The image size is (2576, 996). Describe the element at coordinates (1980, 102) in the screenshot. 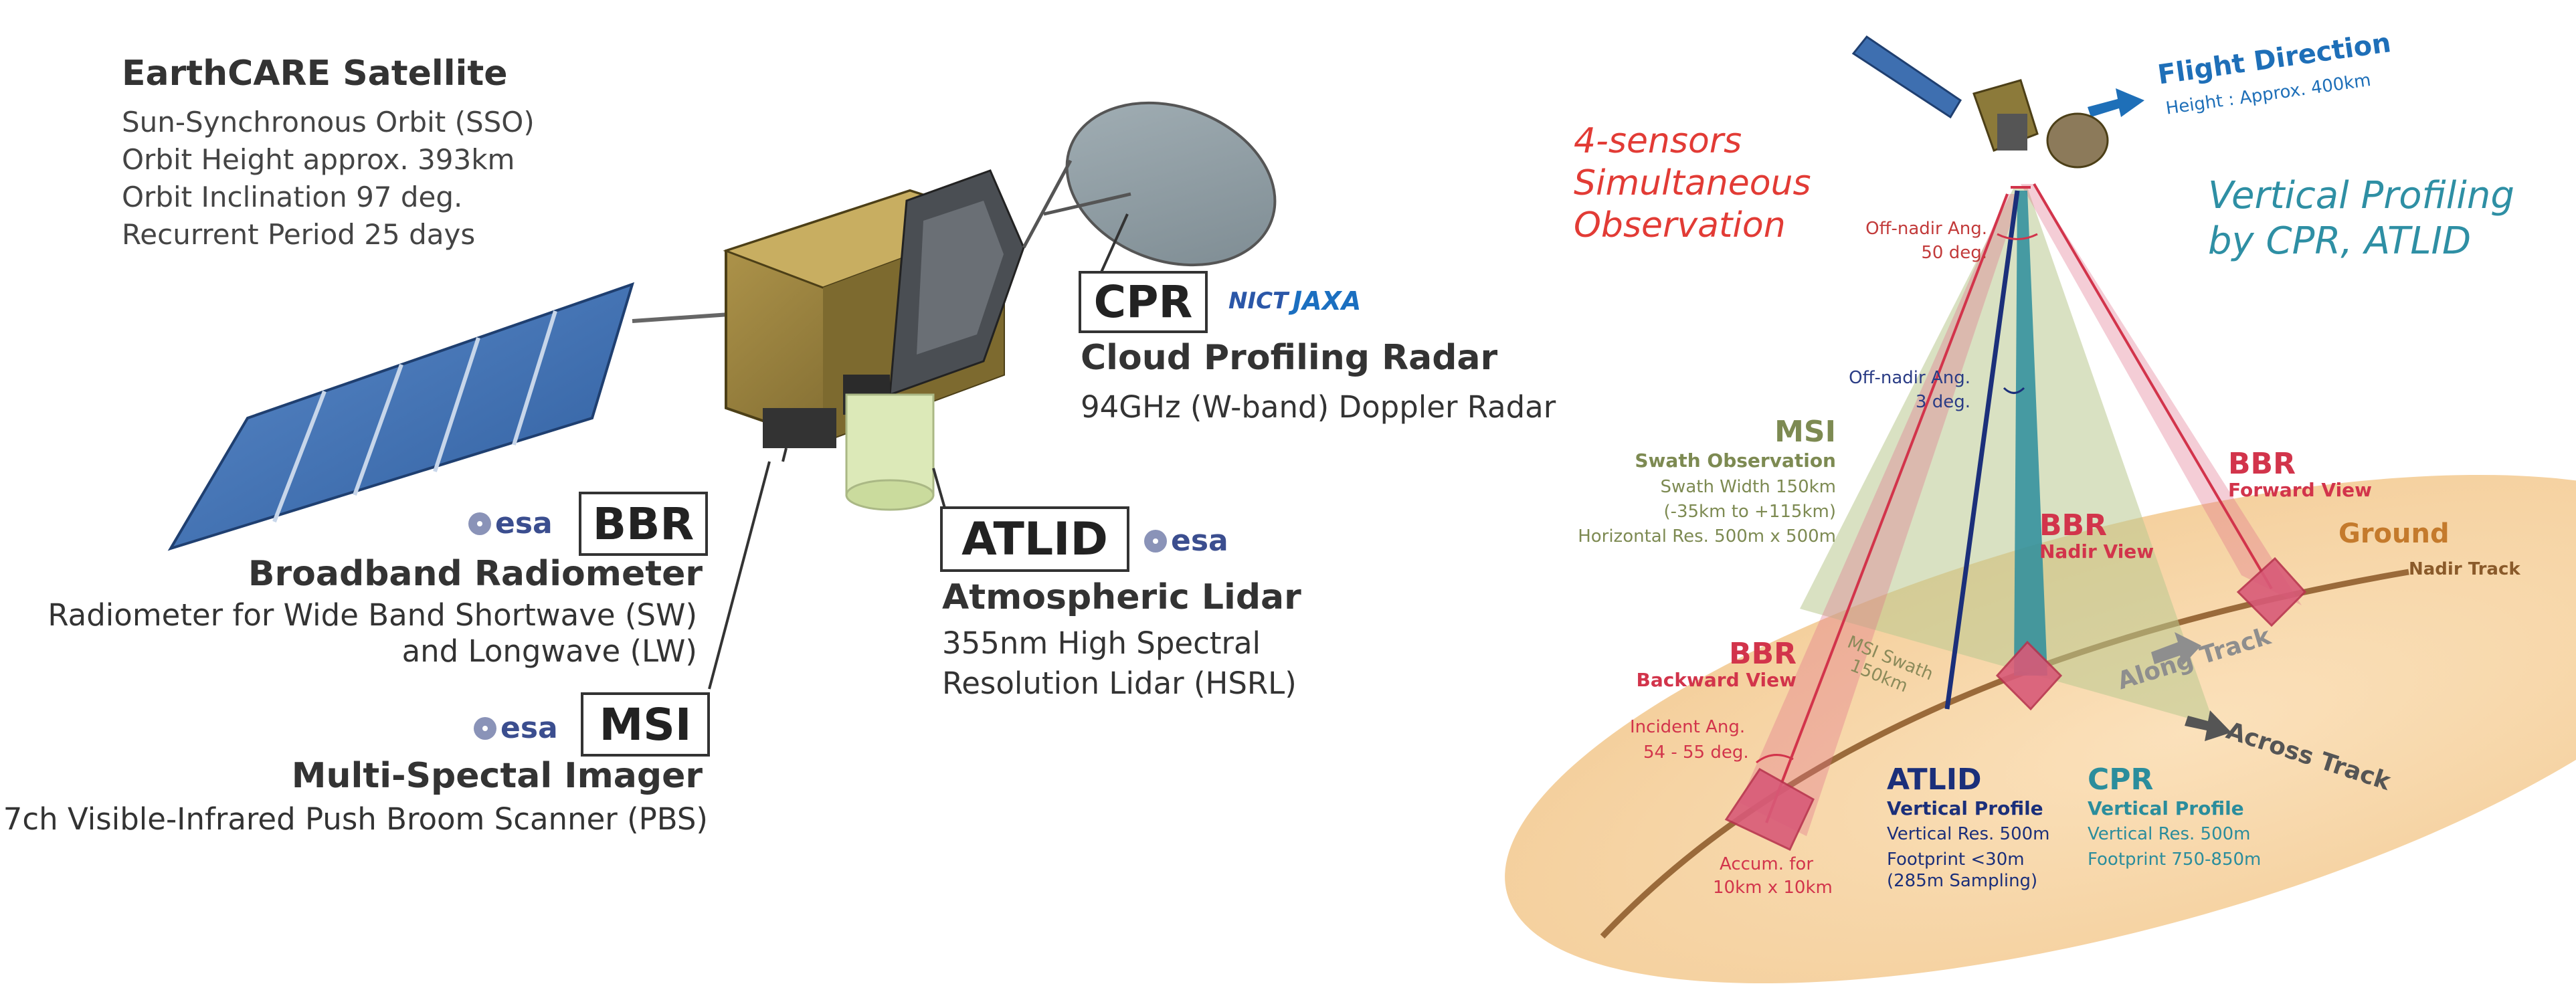

I see `small-satellite` at that location.